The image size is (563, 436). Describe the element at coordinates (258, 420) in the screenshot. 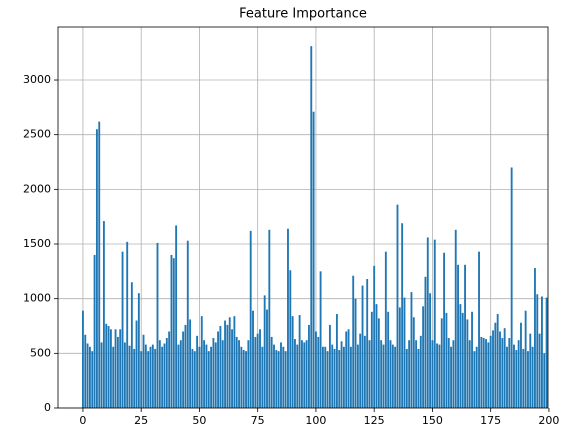

I see `x-tick-label: 75` at that location.